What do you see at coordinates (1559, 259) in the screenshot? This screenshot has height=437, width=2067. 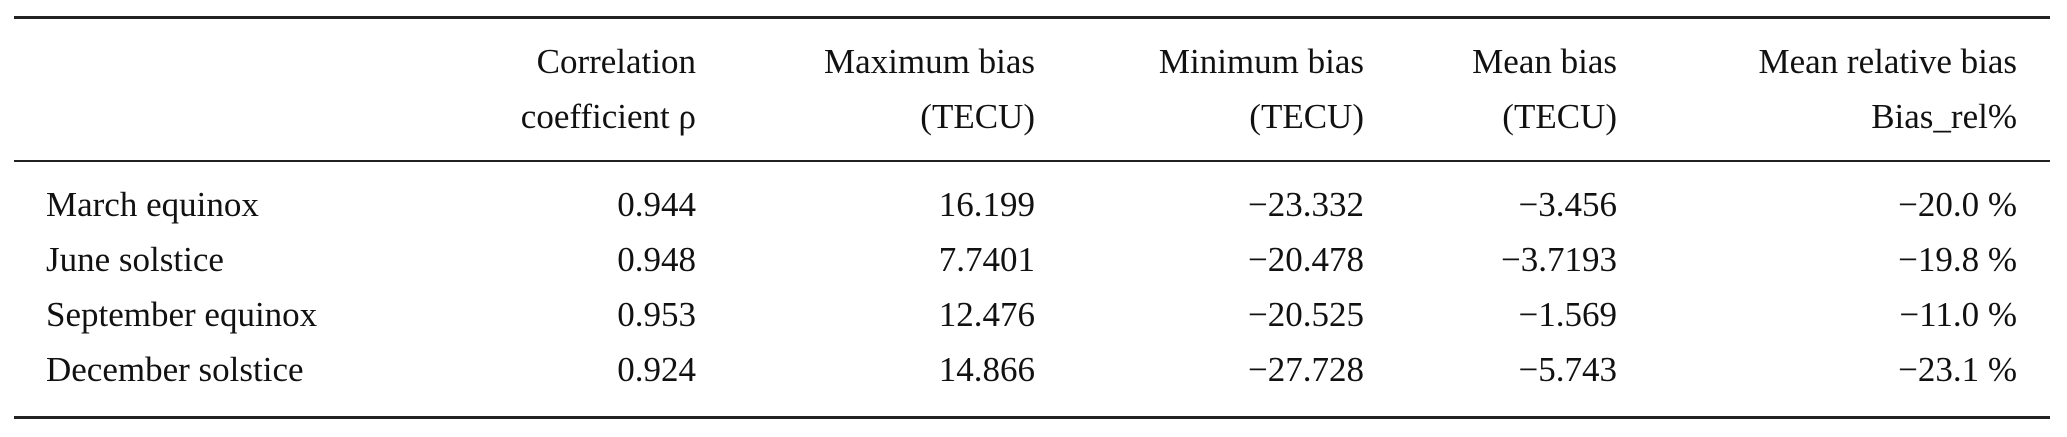 I see `cell-mean-bias: −3.7193` at bounding box center [1559, 259].